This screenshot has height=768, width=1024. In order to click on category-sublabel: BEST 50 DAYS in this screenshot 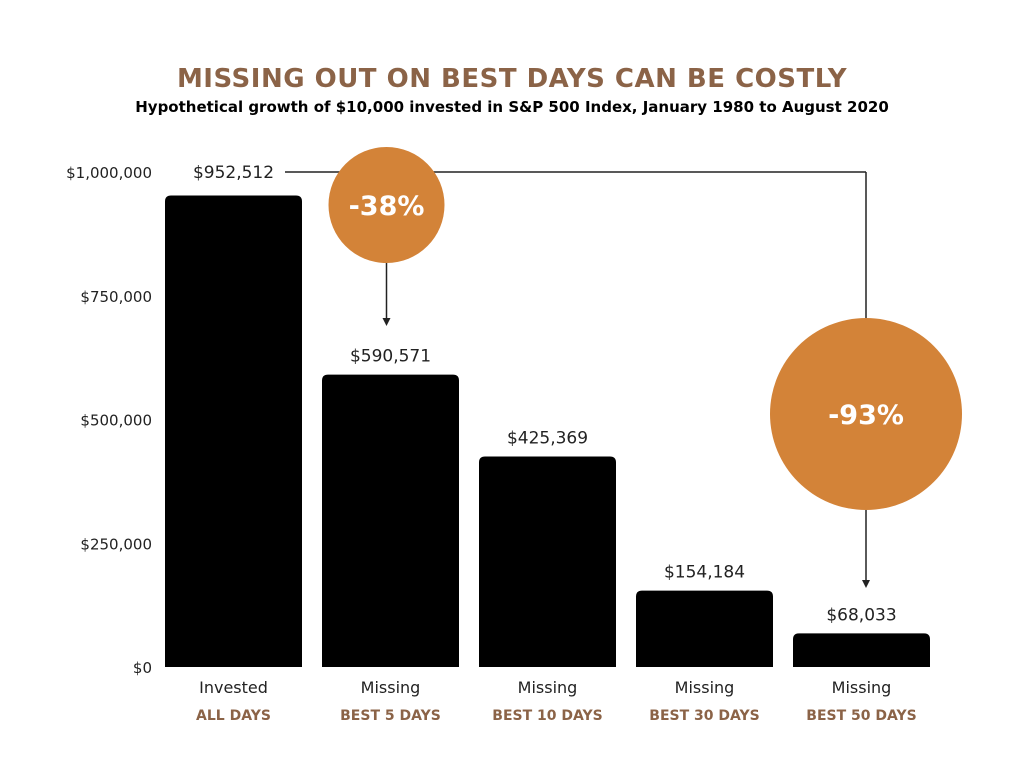, I will do `click(861, 716)`.